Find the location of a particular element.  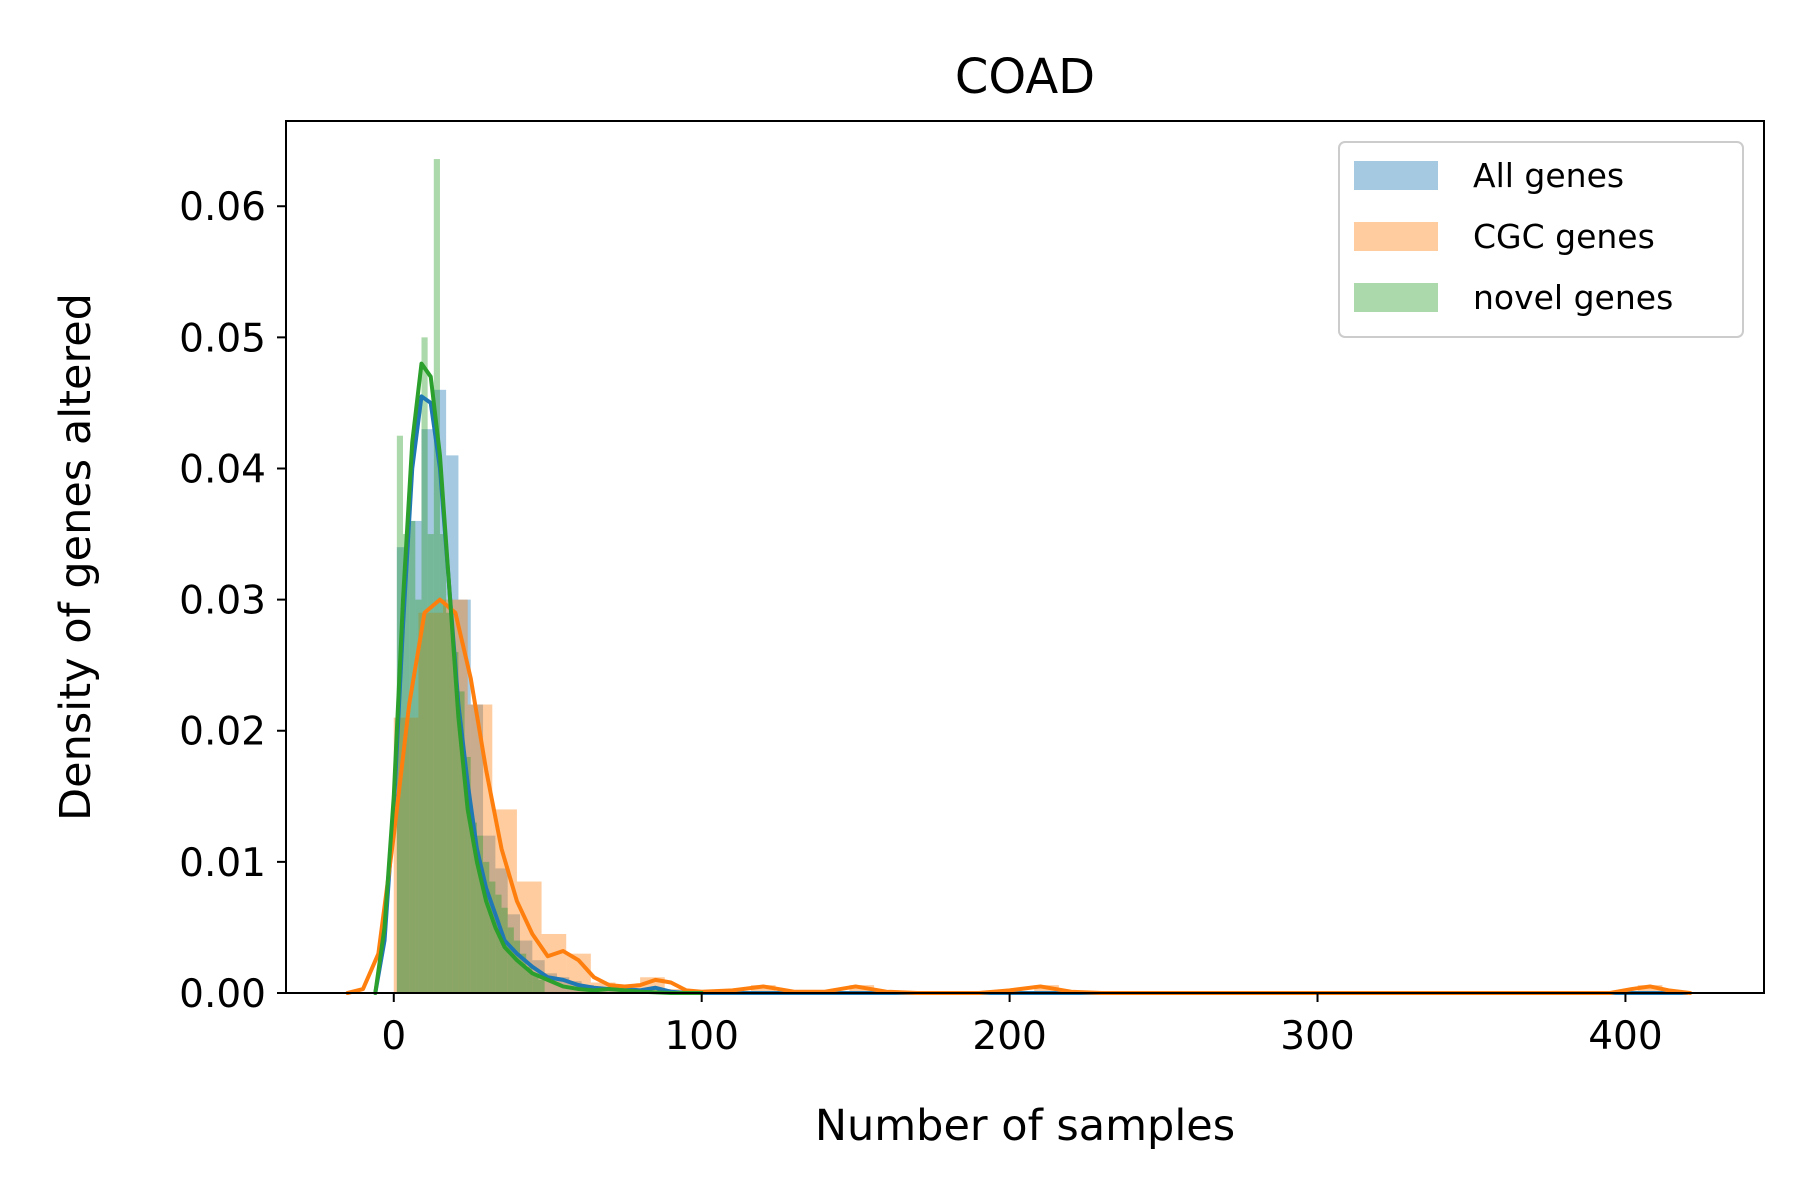

y-axis-ticks: 0.00 0.01 0.02 0.03 0.04 0.05 0.06 is located at coordinates (232, 601).